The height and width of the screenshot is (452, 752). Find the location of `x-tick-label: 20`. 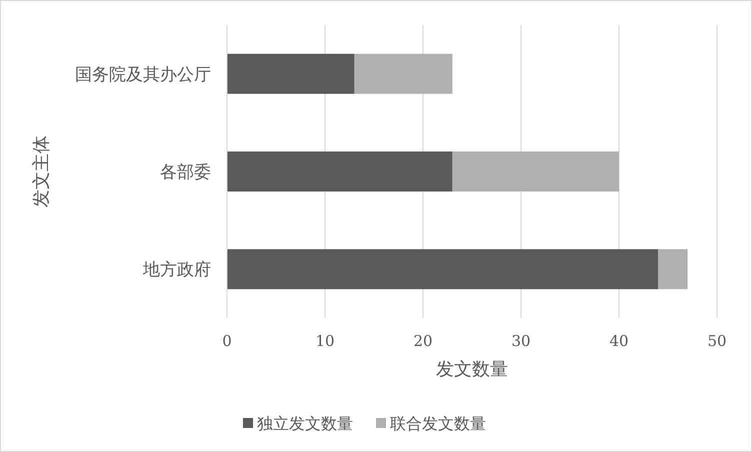

x-tick-label: 20 is located at coordinates (423, 341).